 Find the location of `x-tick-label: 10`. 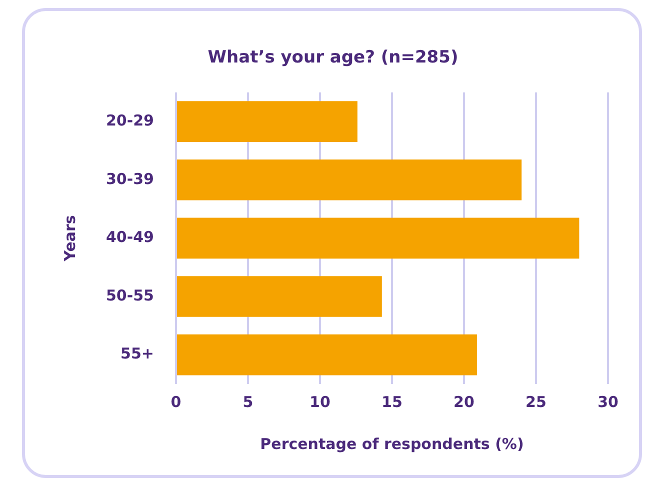

x-tick-label: 10 is located at coordinates (320, 401).